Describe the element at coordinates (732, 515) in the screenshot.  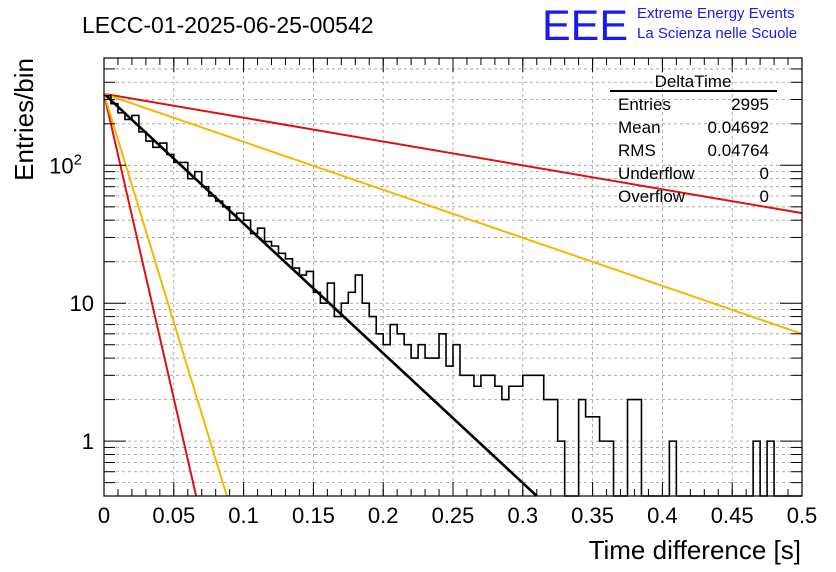
I see `x-tick-label: 0.45` at that location.